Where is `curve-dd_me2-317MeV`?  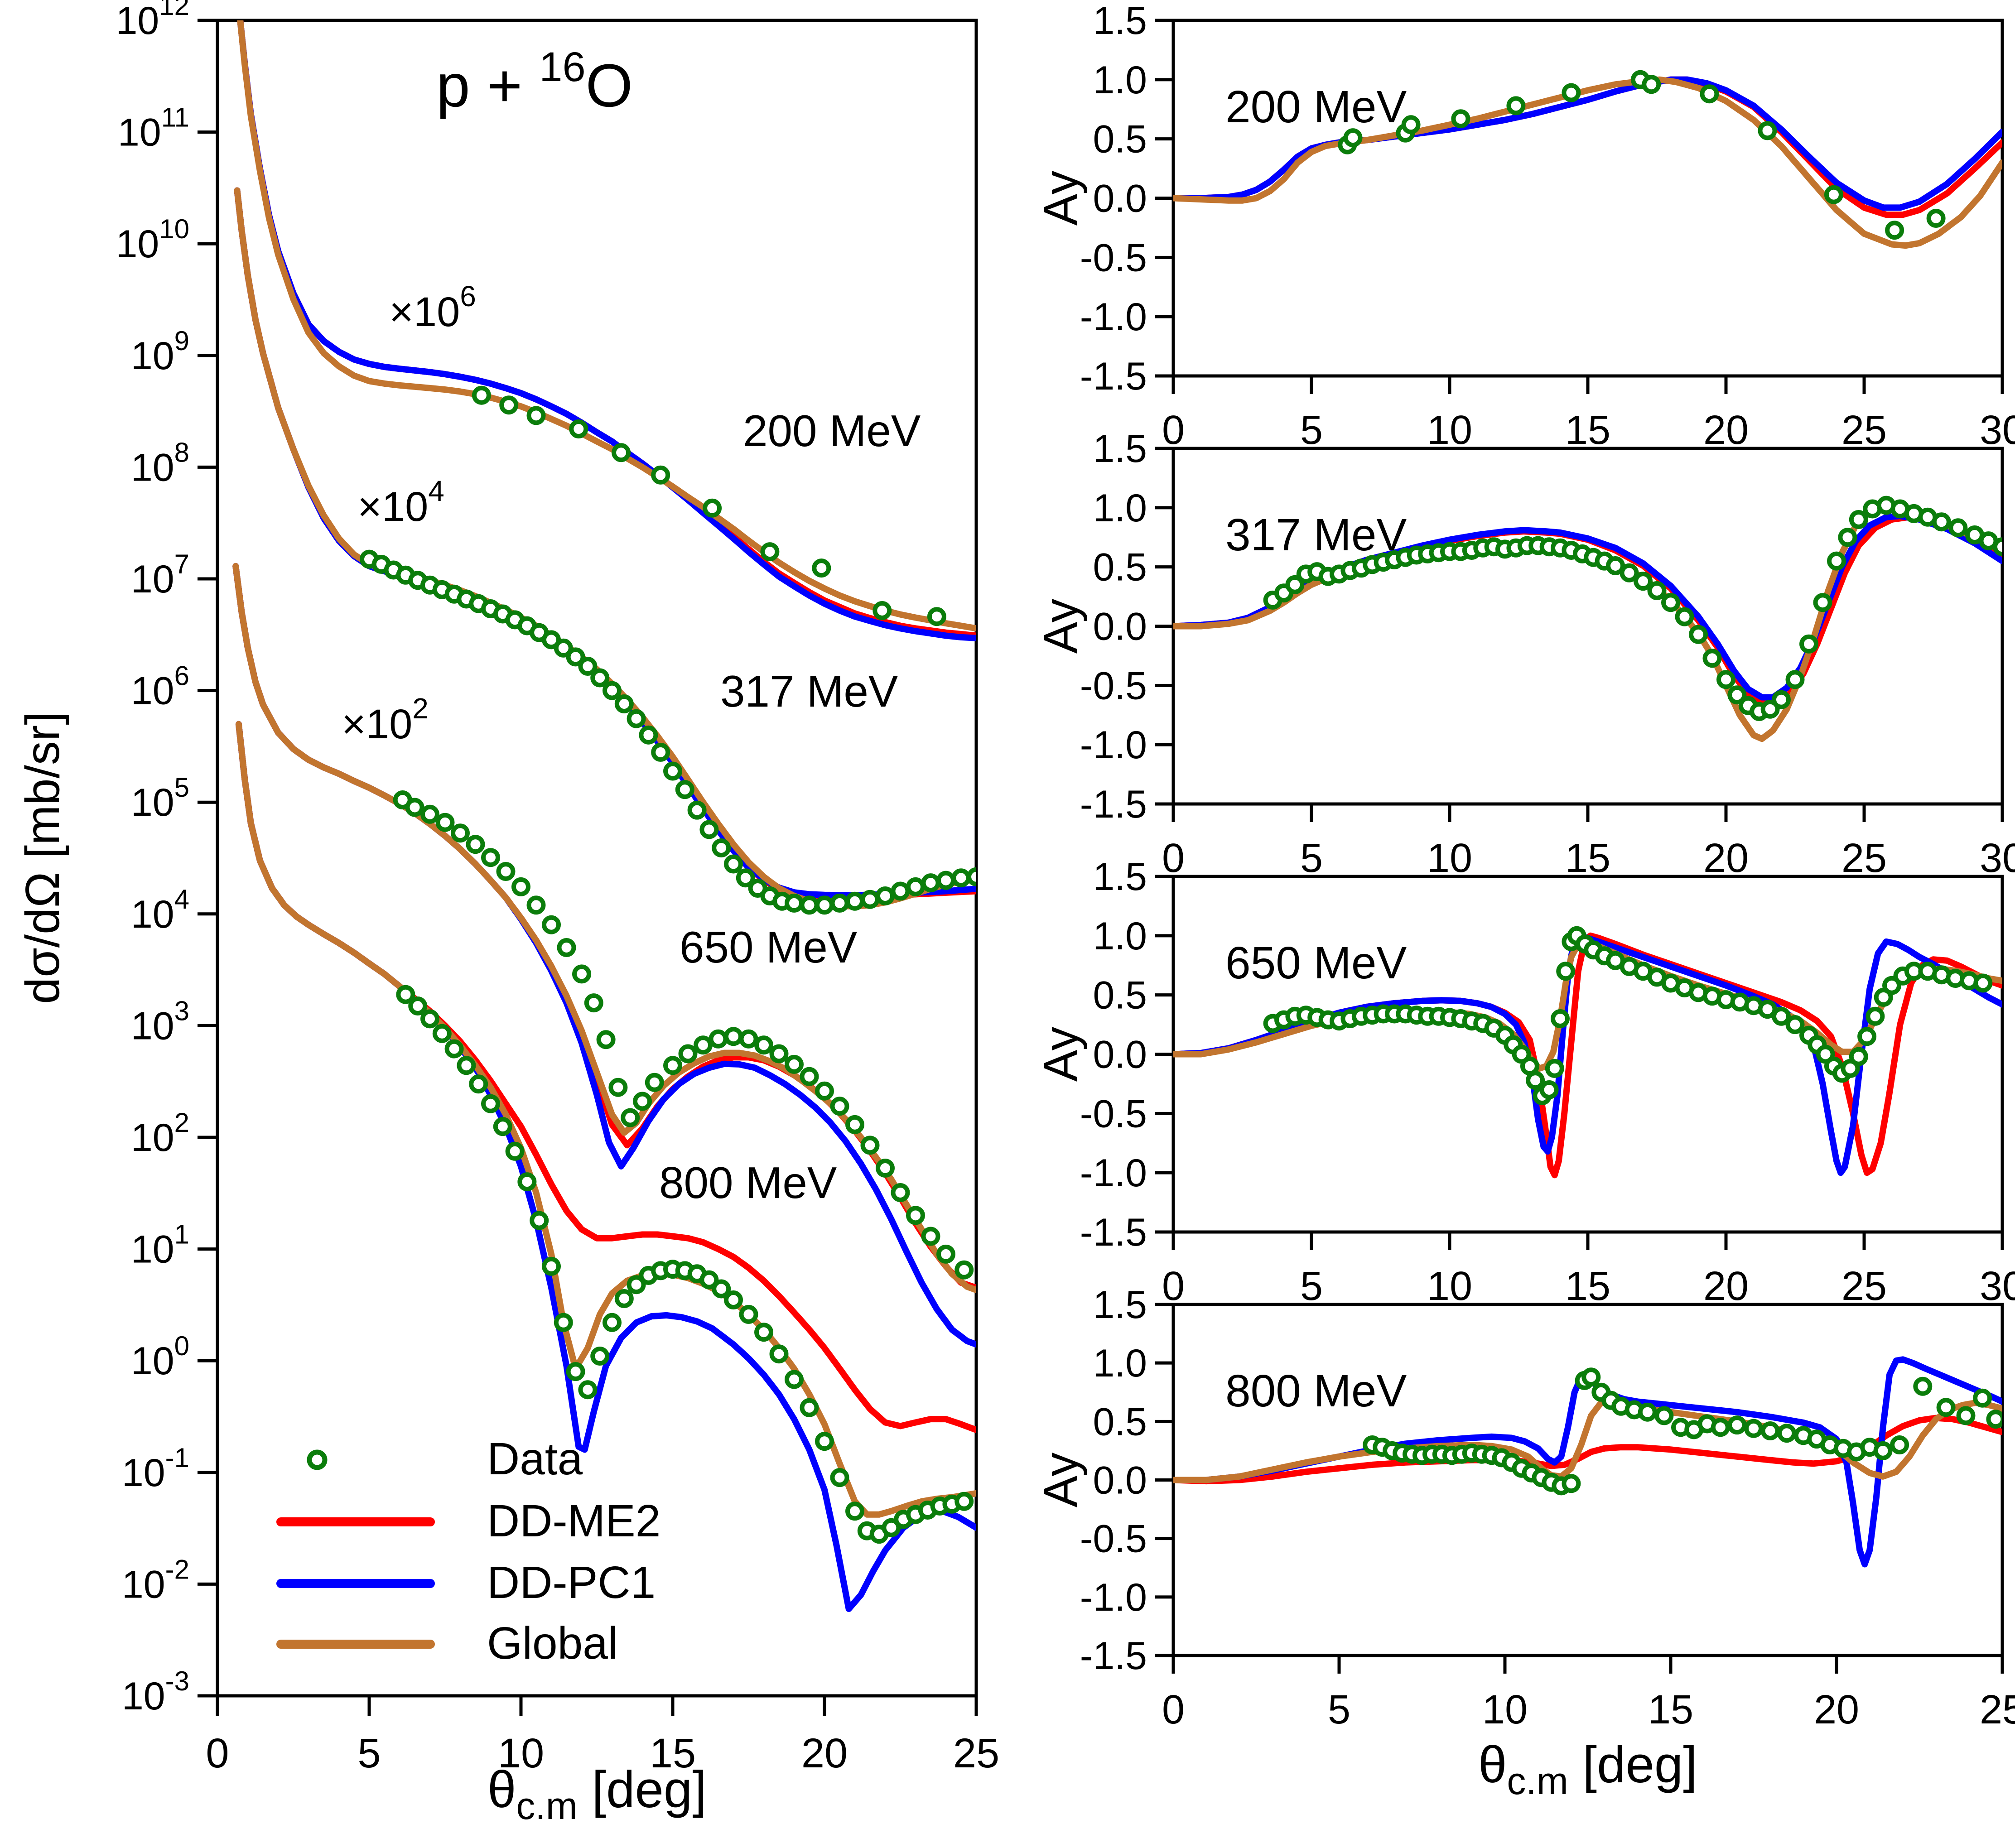 curve-dd_me2-317MeV is located at coordinates (605, 543).